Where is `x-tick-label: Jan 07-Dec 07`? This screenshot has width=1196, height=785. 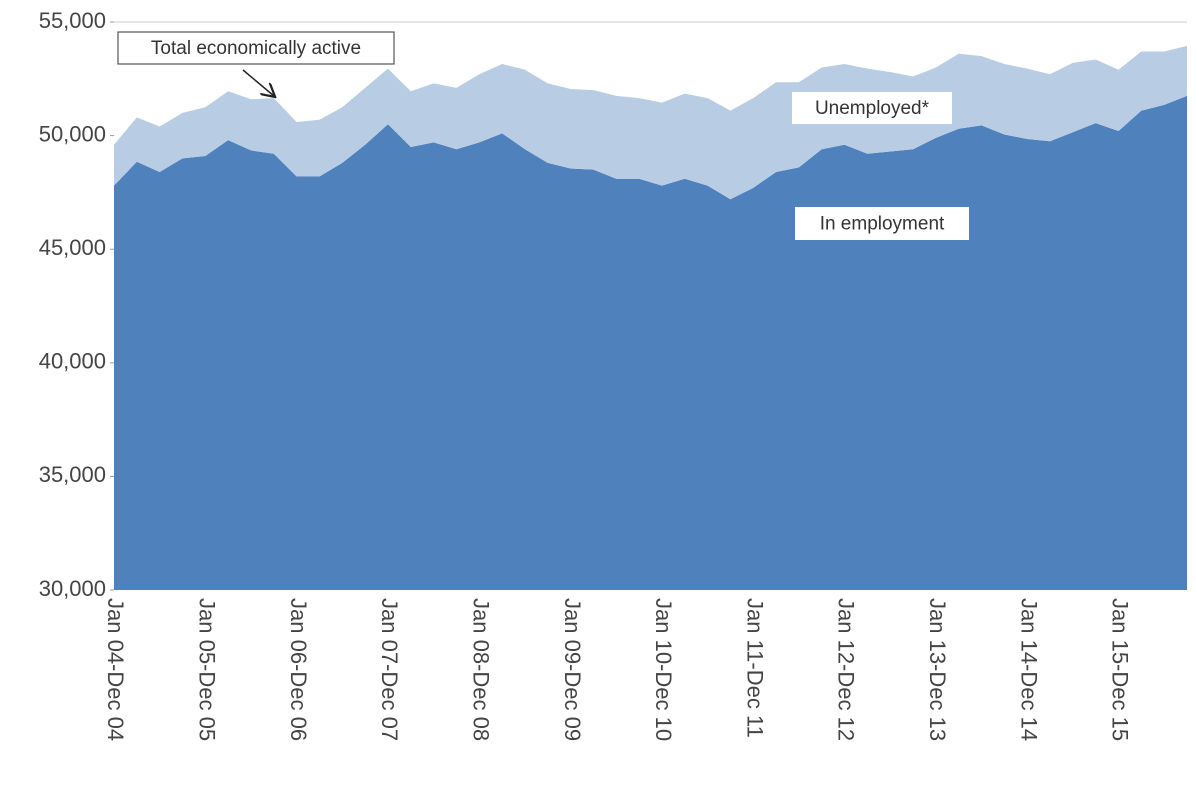 x-tick-label: Jan 07-Dec 07 is located at coordinates (389, 669).